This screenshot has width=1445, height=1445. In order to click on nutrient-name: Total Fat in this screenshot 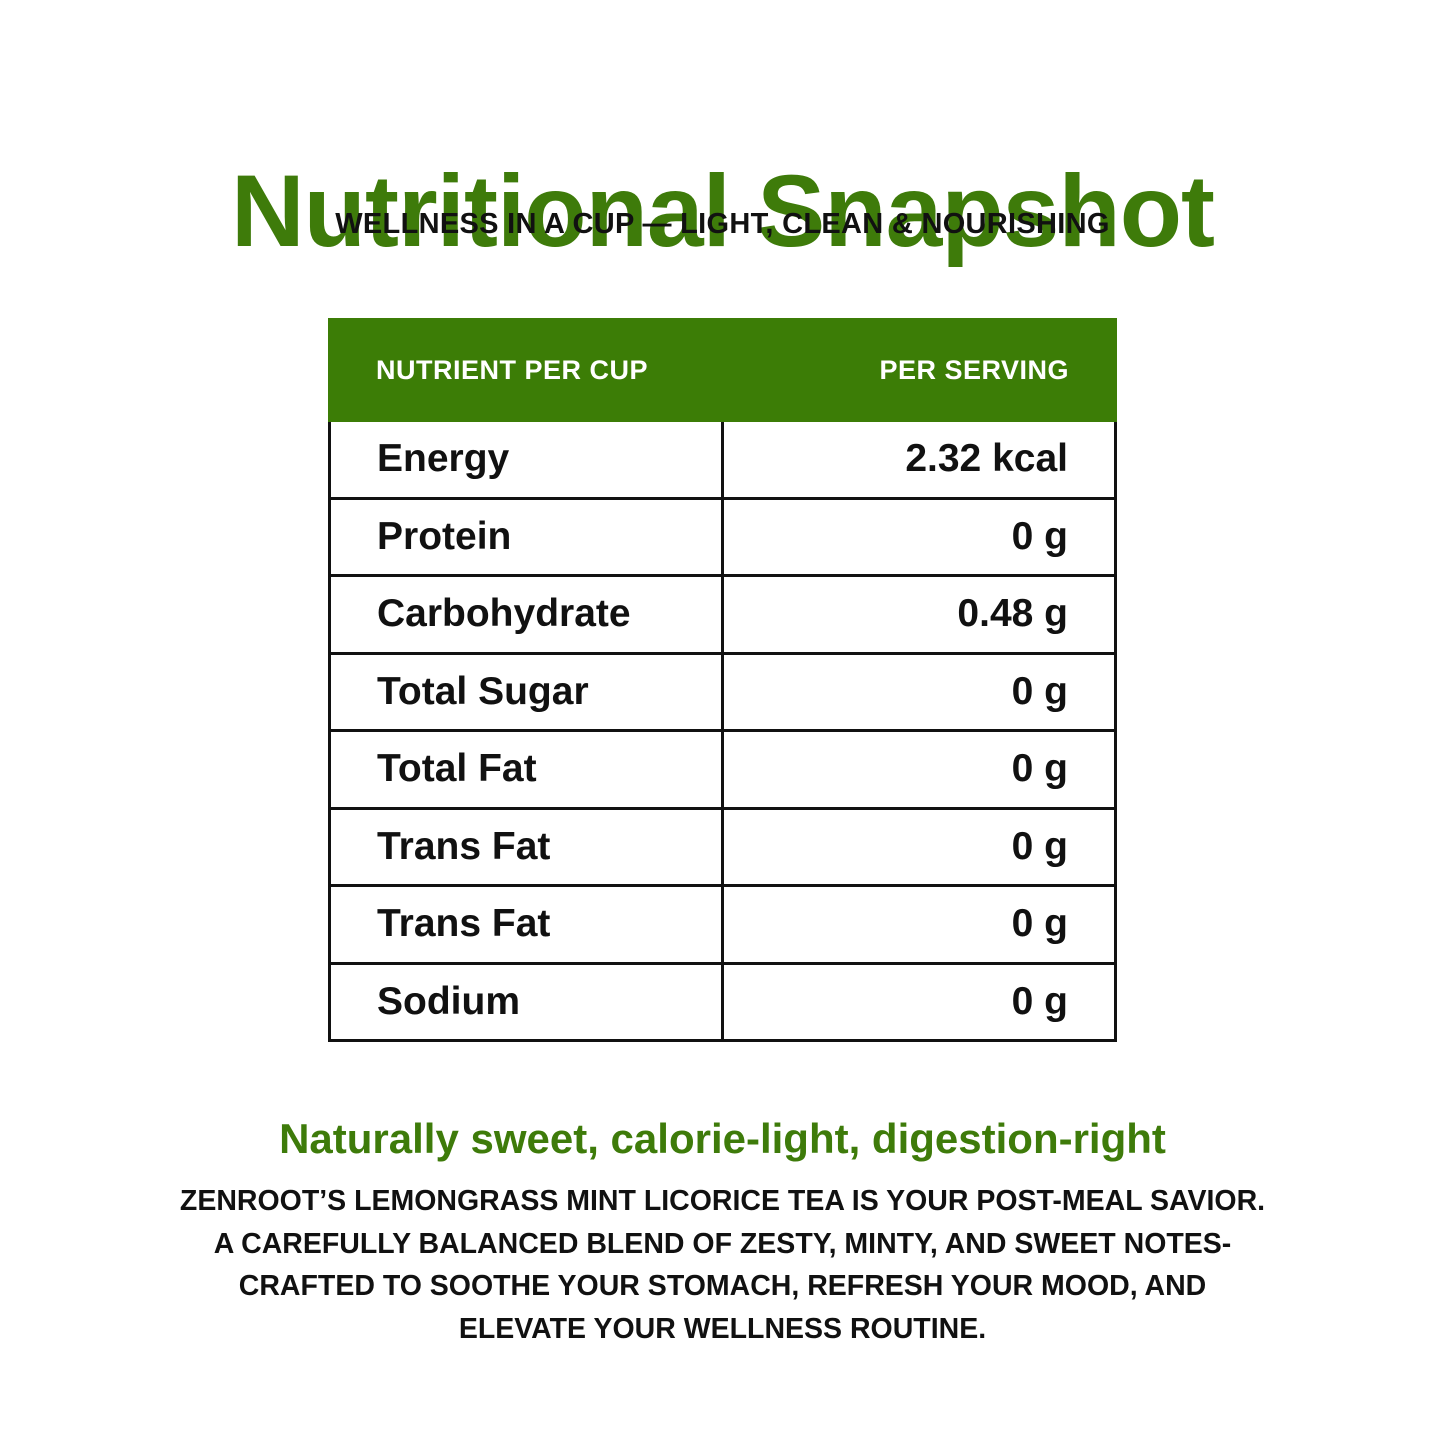, I will do `click(527, 769)`.